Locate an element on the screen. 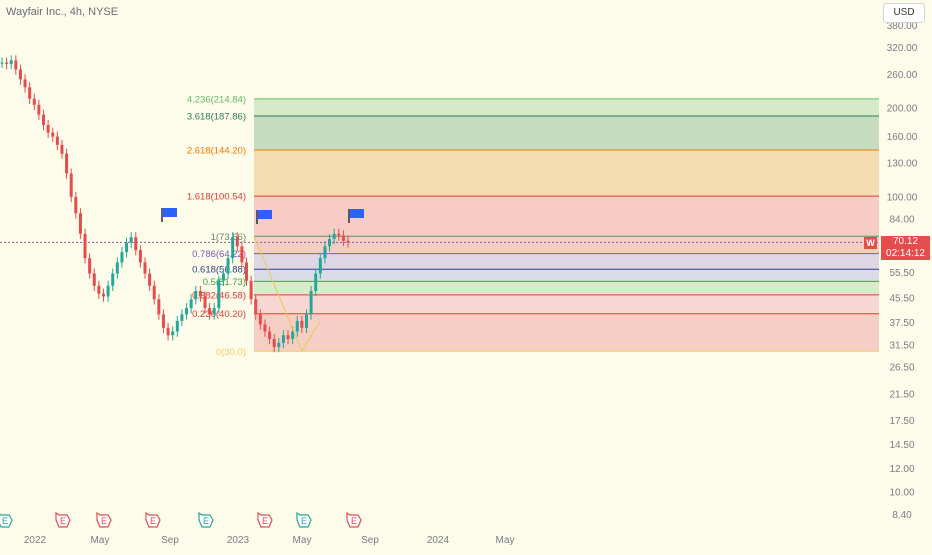  y-tick-label: 21.50 is located at coordinates (901, 394).